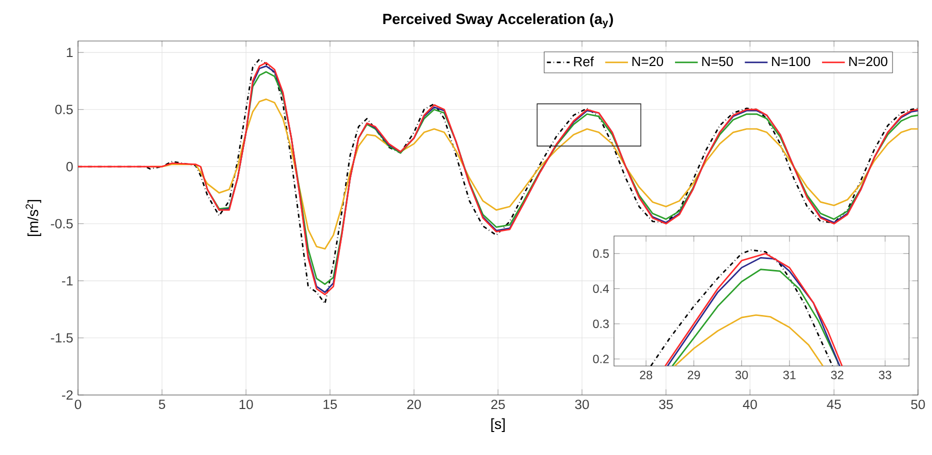 This screenshot has width=932, height=455. I want to click on y-axis-title: [m/s$^{2}$], so click(34, 218).